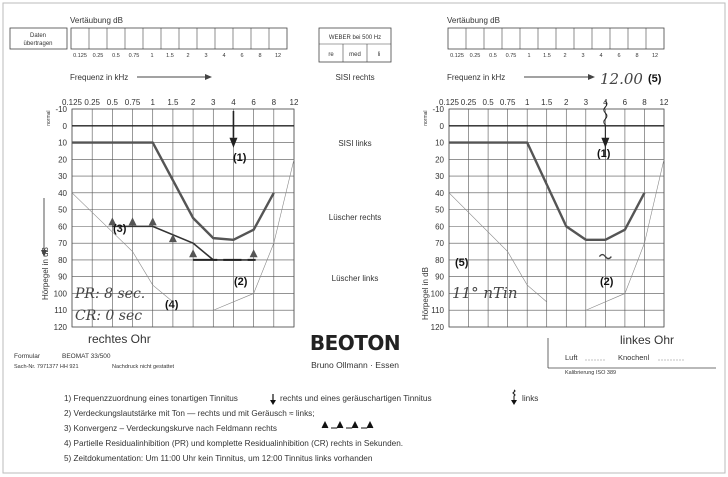 This screenshot has height=477, width=728. I want to click on grid-right-freq-tick: 3, so click(586, 102).